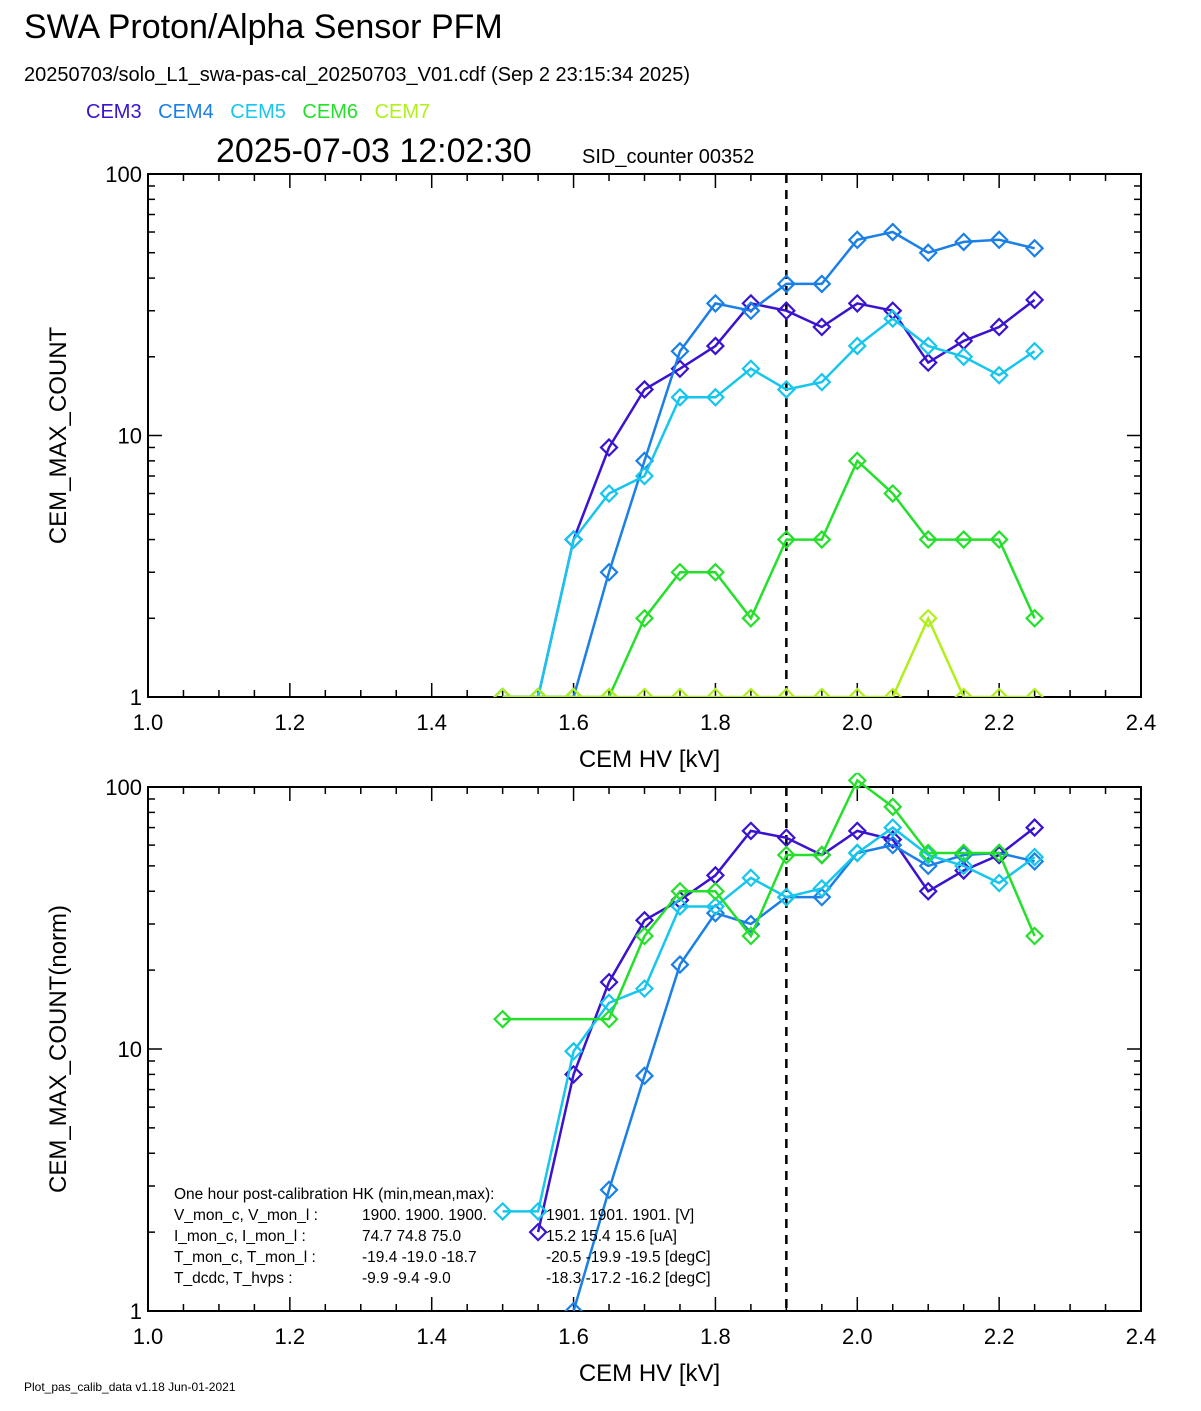  I want to click on x-tick-label: 1.8, so click(715, 1336).